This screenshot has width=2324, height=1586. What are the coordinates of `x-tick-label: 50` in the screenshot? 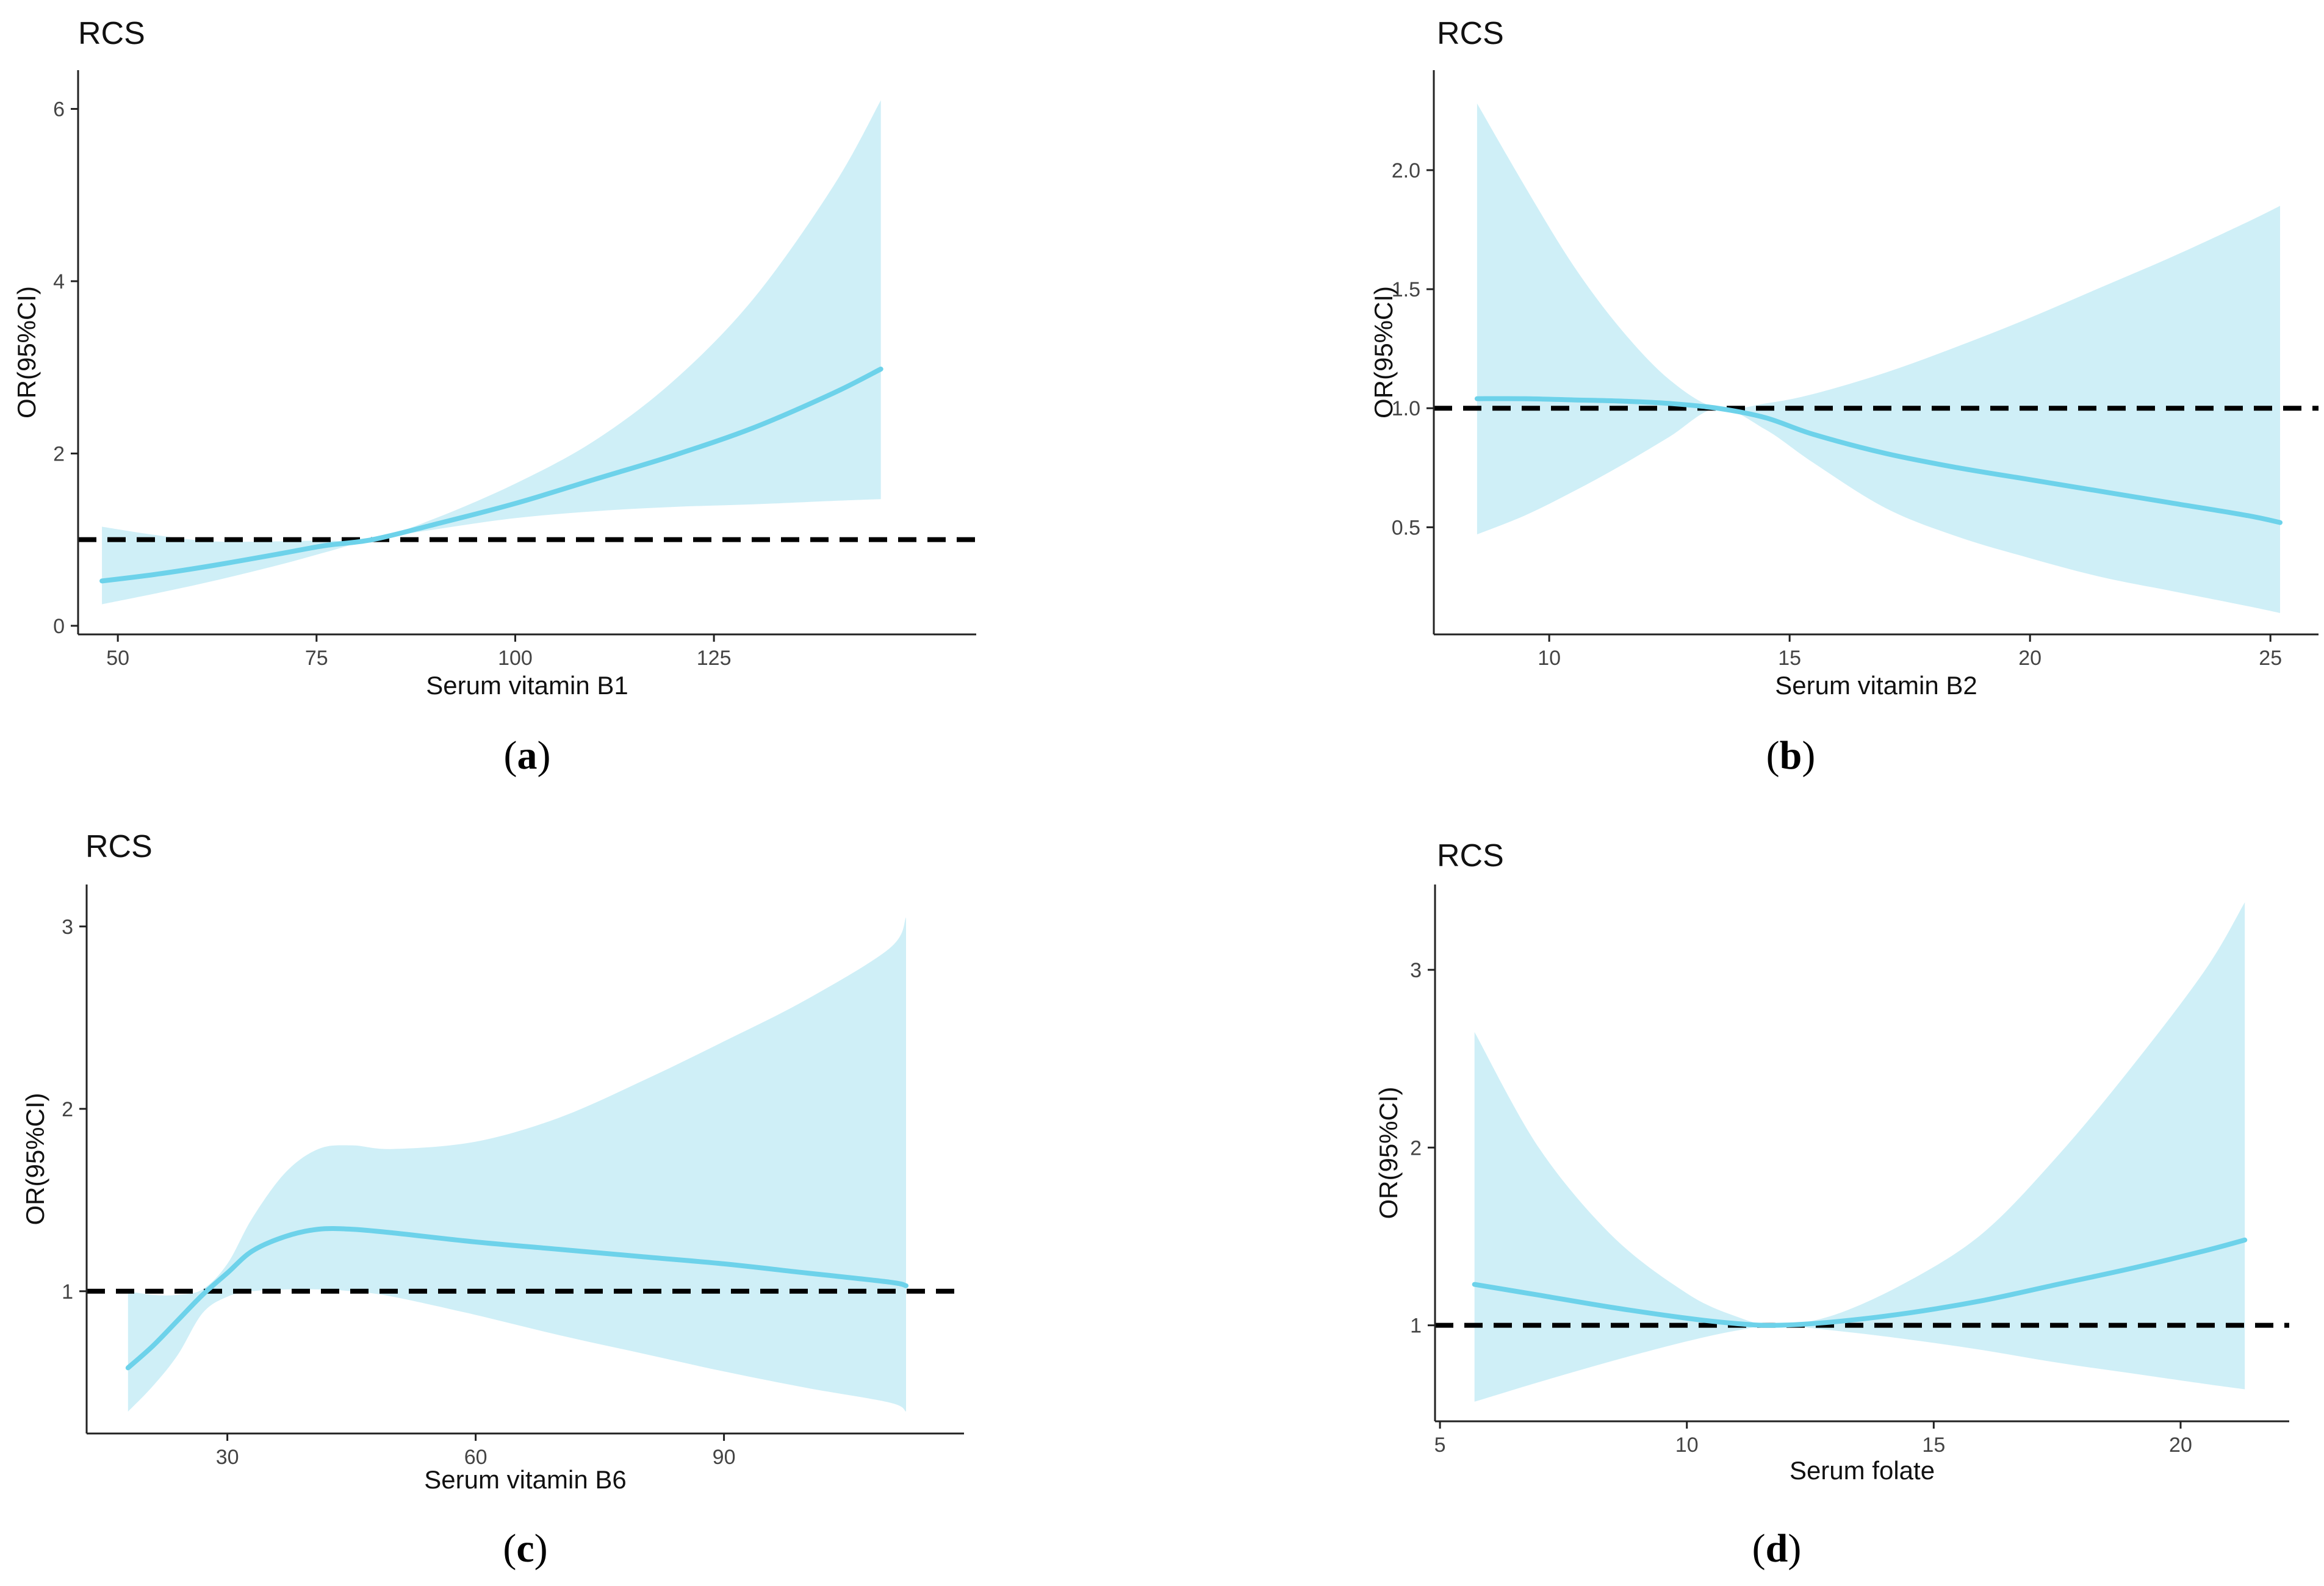 It's located at (118, 659).